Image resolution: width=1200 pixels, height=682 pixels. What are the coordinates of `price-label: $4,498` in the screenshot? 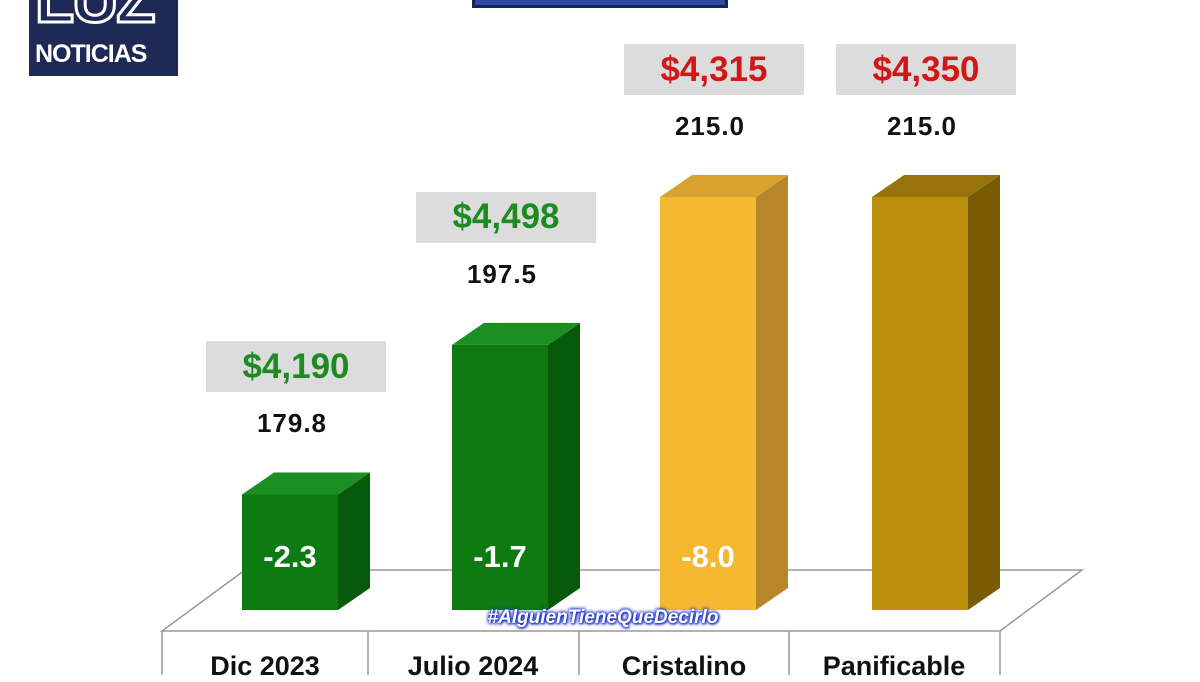 It's located at (506, 217).